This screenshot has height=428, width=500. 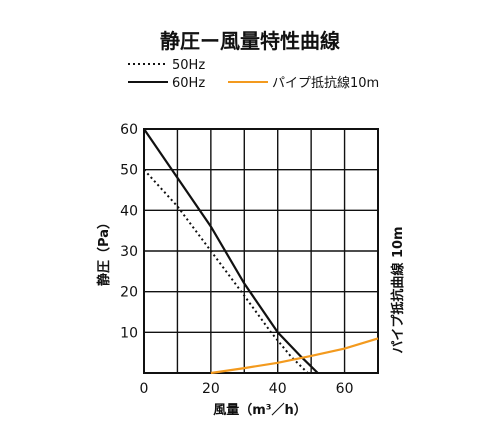 I want to click on x-tick-label: 0, so click(x=144, y=389).